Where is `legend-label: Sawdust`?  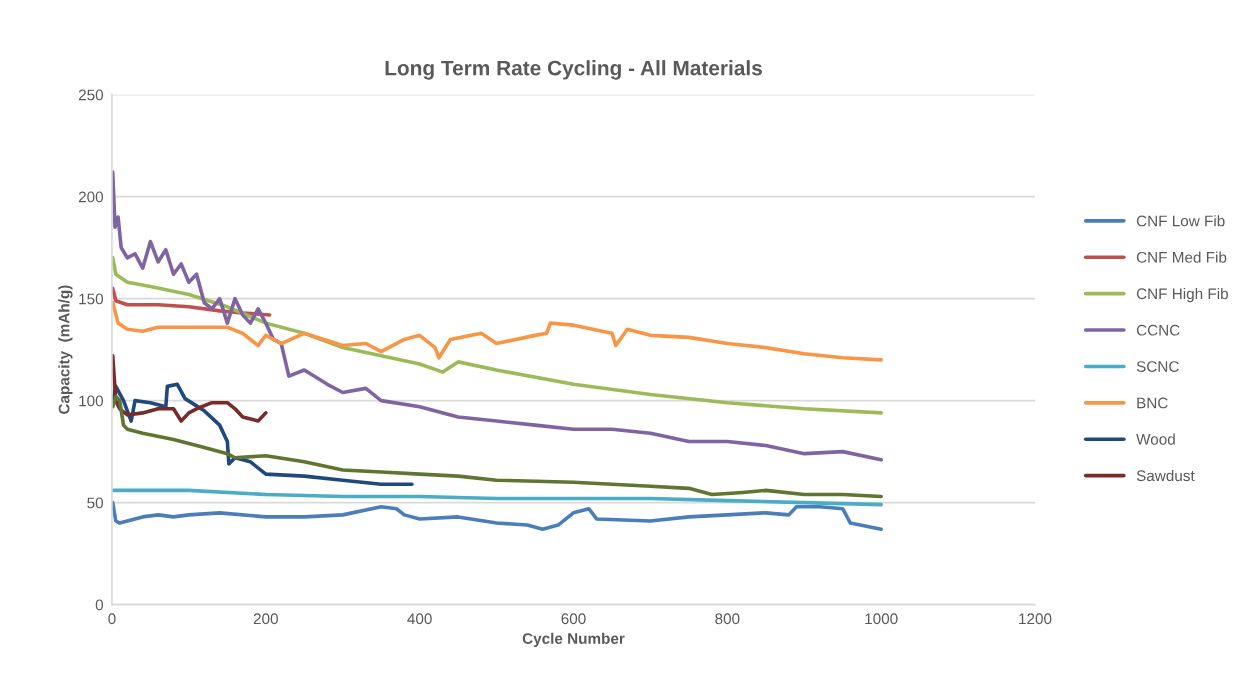
legend-label: Sawdust is located at coordinates (1165, 475).